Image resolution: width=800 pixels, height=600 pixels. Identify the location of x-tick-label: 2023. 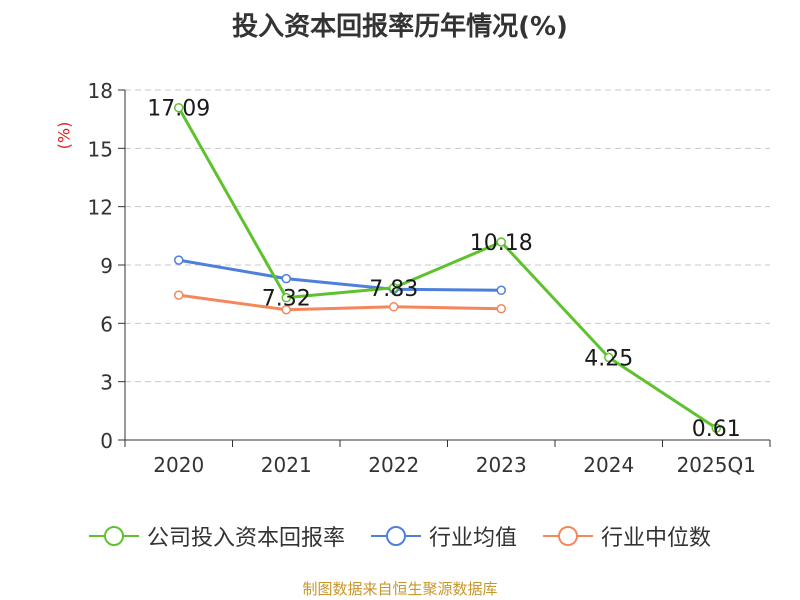
(501, 465).